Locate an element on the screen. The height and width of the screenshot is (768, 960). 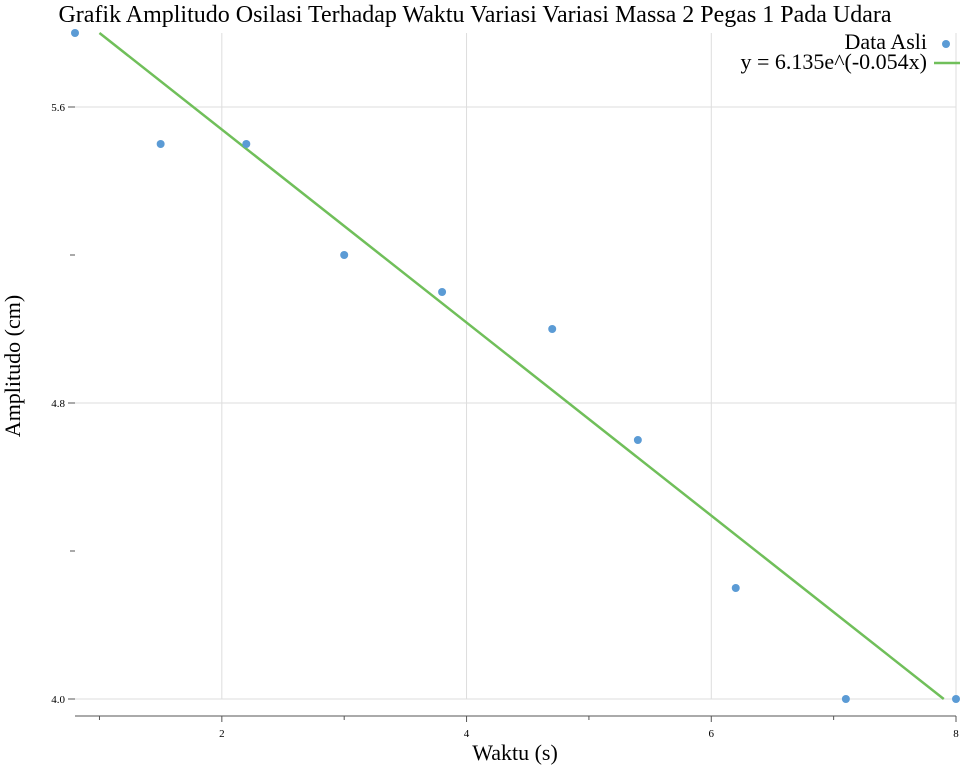
y-tick-label: 5.6 is located at coordinates (58, 108).